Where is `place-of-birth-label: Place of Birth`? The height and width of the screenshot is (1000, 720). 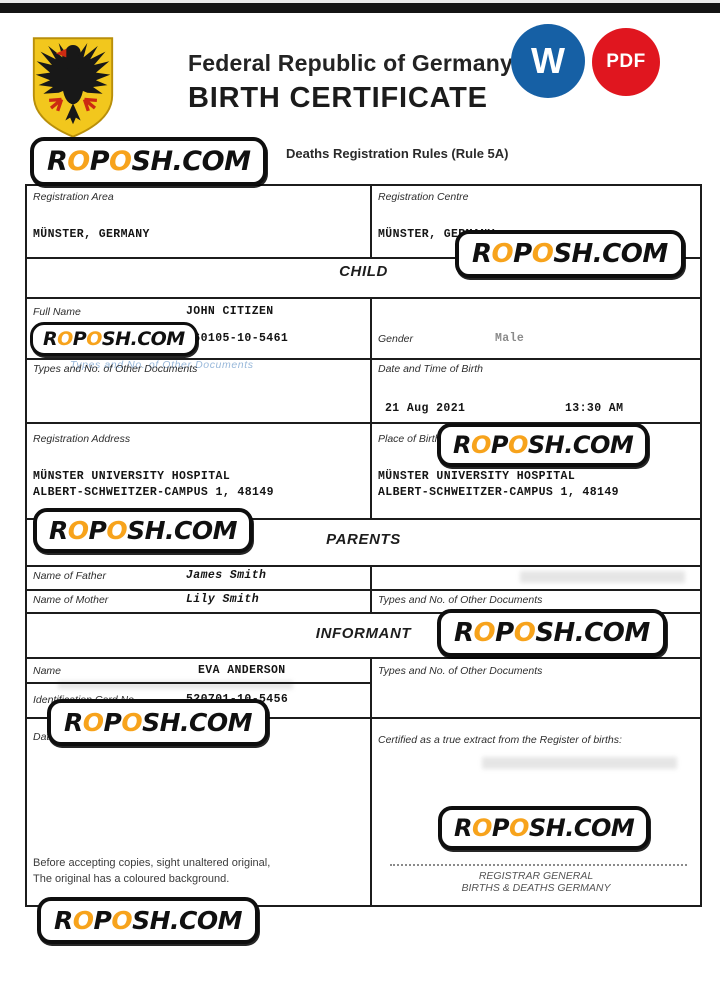
place-of-birth-label: Place of Birth is located at coordinates (409, 439).